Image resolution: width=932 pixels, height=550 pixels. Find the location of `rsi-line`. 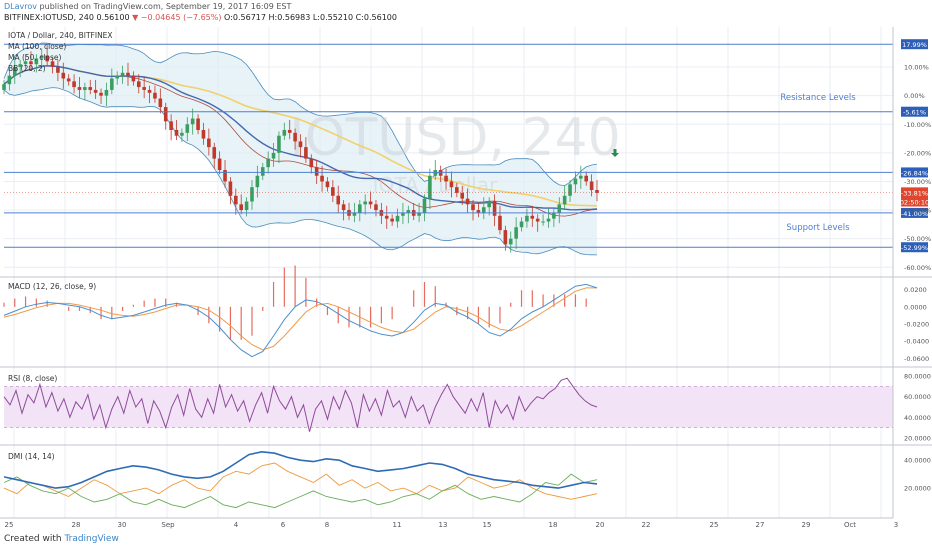

rsi-line is located at coordinates (300, 404).